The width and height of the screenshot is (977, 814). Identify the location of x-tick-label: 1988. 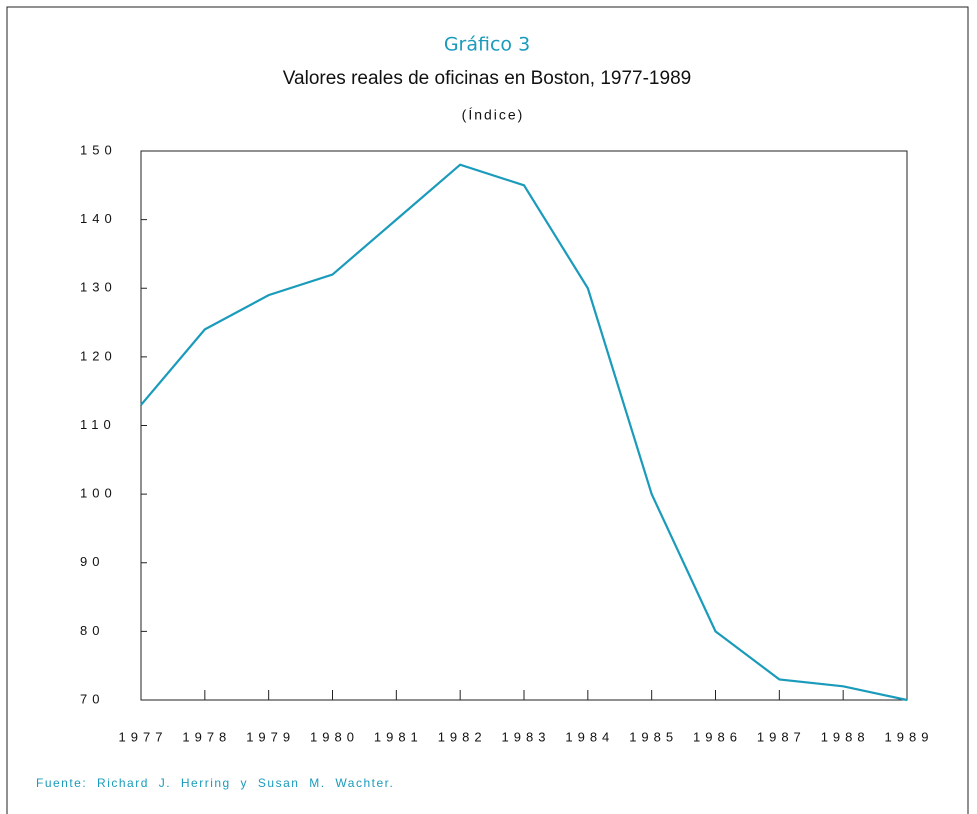
(845, 736).